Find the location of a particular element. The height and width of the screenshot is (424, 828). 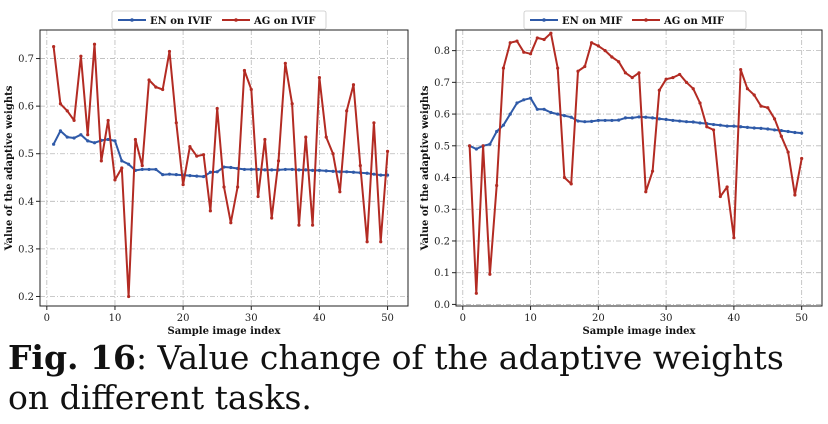

y-tick-label: 0.1 is located at coordinates (442, 273).